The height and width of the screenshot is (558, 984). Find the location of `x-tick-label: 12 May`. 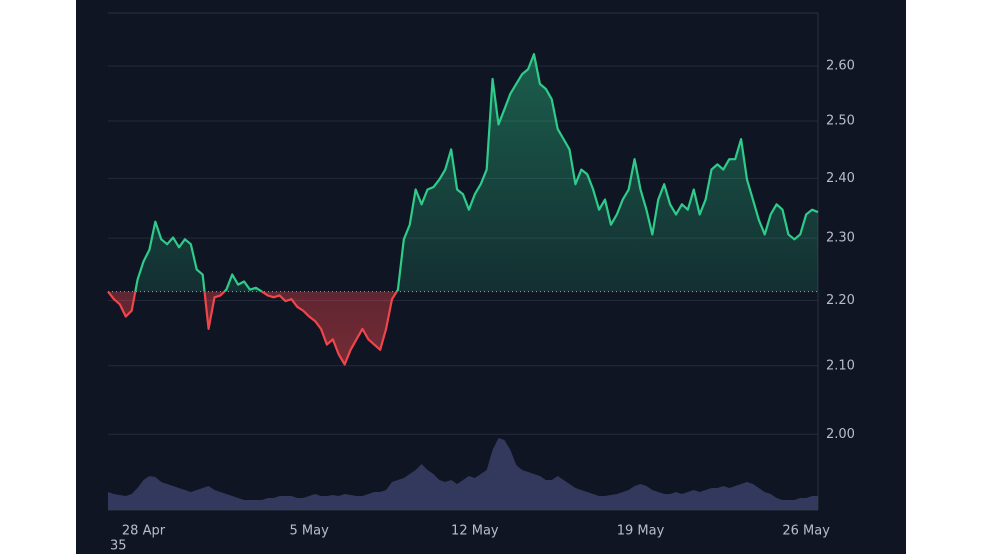

x-tick-label: 12 May is located at coordinates (475, 531).